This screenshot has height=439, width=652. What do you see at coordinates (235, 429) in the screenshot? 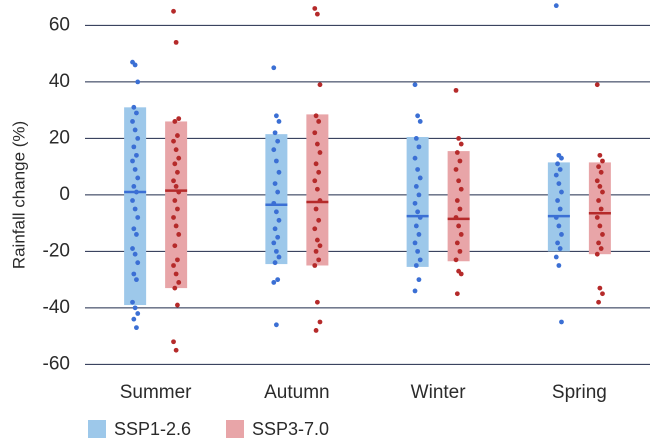
I see `legend-swatch` at bounding box center [235, 429].